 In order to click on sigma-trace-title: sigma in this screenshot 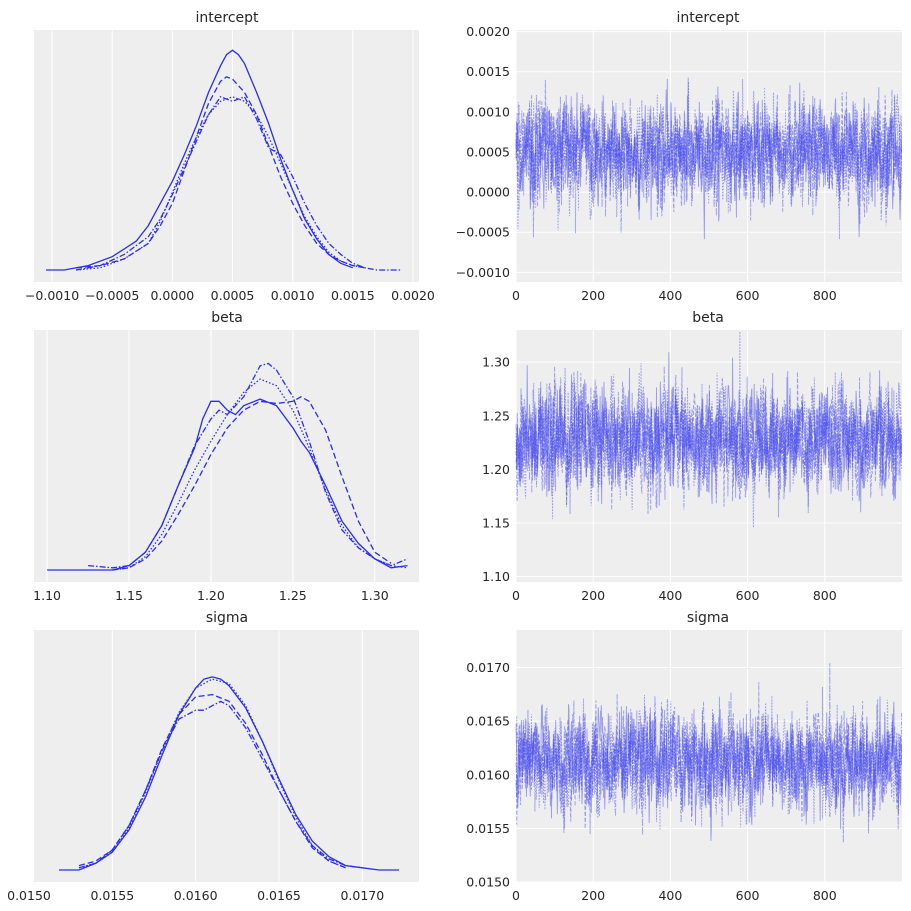, I will do `click(708, 618)`.